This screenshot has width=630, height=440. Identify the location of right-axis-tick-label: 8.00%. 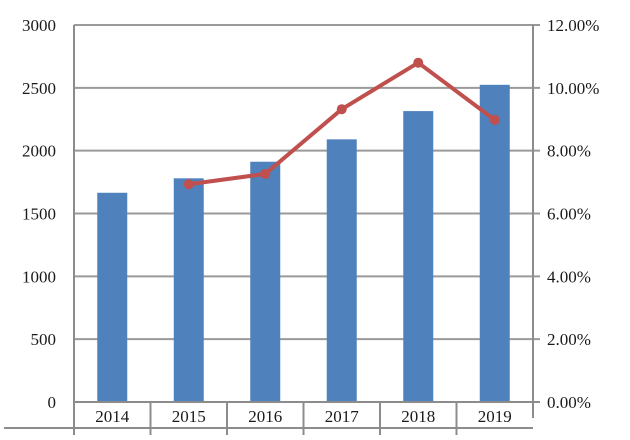
(569, 151).